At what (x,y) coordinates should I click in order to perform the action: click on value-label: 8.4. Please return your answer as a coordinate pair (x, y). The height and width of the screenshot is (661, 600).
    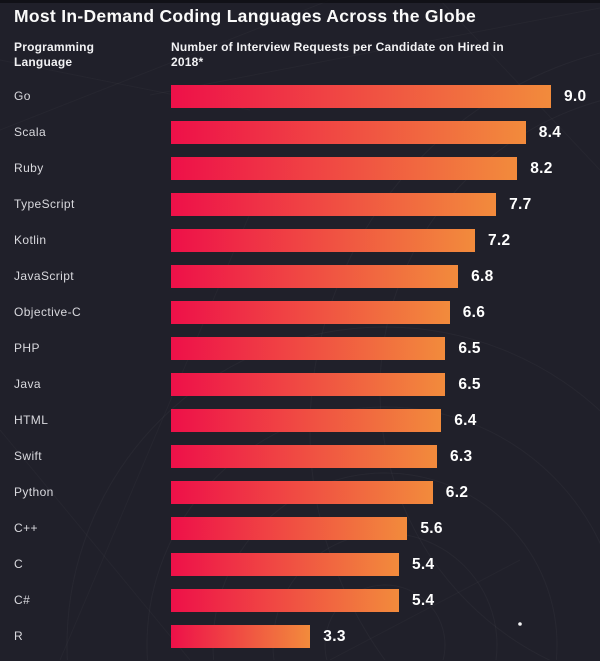
    Looking at the image, I should click on (550, 132).